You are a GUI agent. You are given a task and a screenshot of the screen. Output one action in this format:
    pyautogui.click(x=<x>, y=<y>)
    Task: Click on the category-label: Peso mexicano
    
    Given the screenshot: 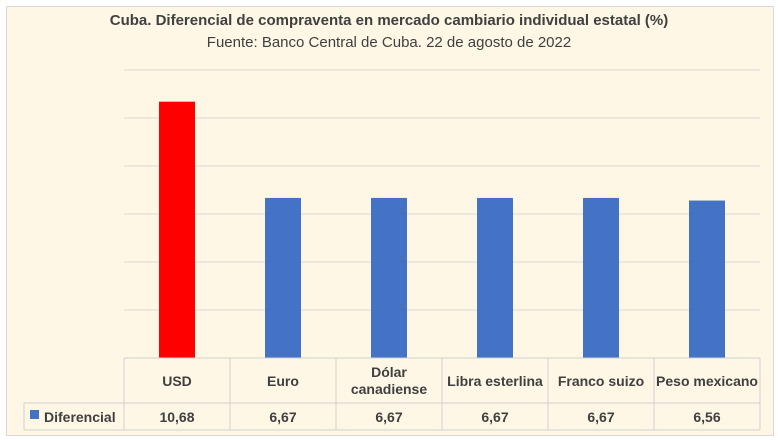 What is the action you would take?
    pyautogui.click(x=707, y=381)
    